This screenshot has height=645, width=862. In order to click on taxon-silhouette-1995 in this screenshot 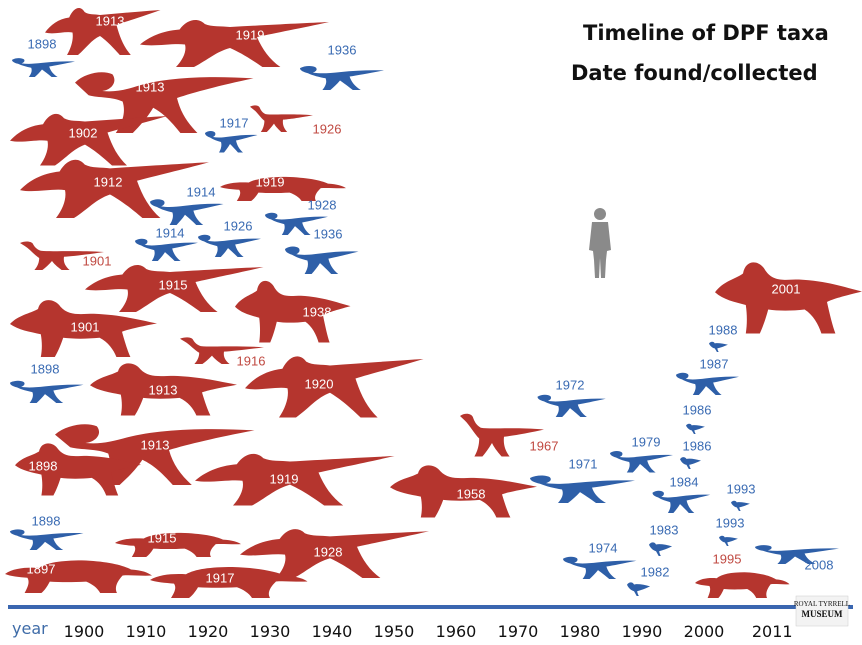, I will do `click(742, 585)`.